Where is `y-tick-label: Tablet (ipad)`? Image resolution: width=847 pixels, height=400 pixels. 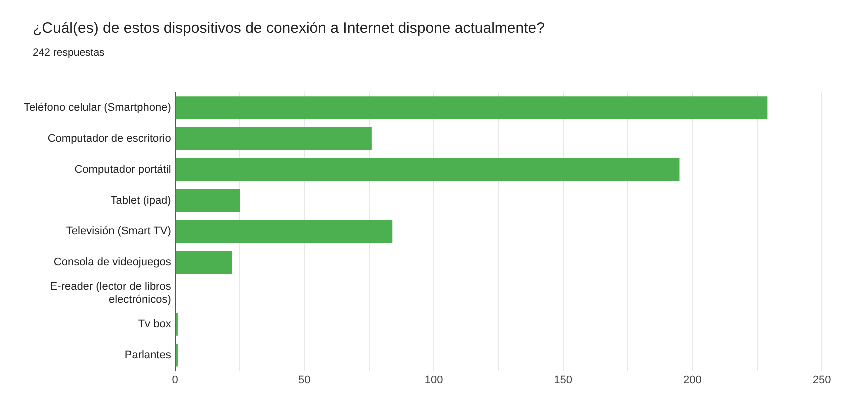
y-tick-label: Tablet (ipad) is located at coordinates (141, 200).